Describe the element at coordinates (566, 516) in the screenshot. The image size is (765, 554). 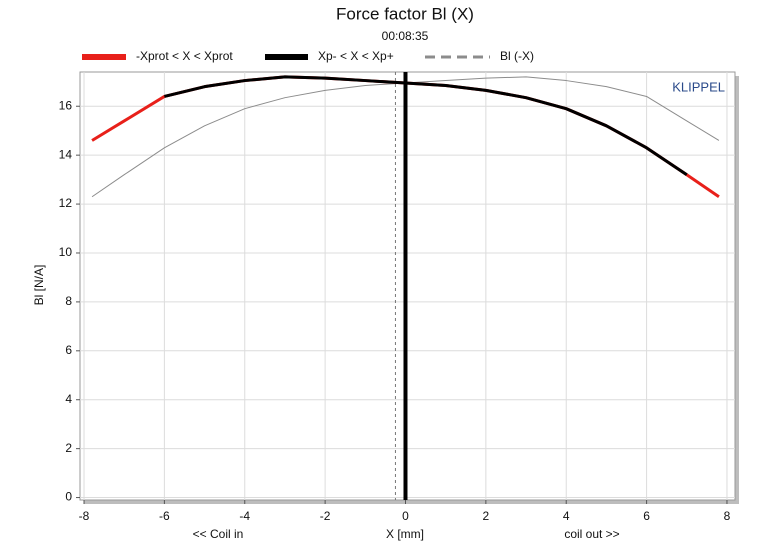
I see `x-tick-label: 4` at that location.